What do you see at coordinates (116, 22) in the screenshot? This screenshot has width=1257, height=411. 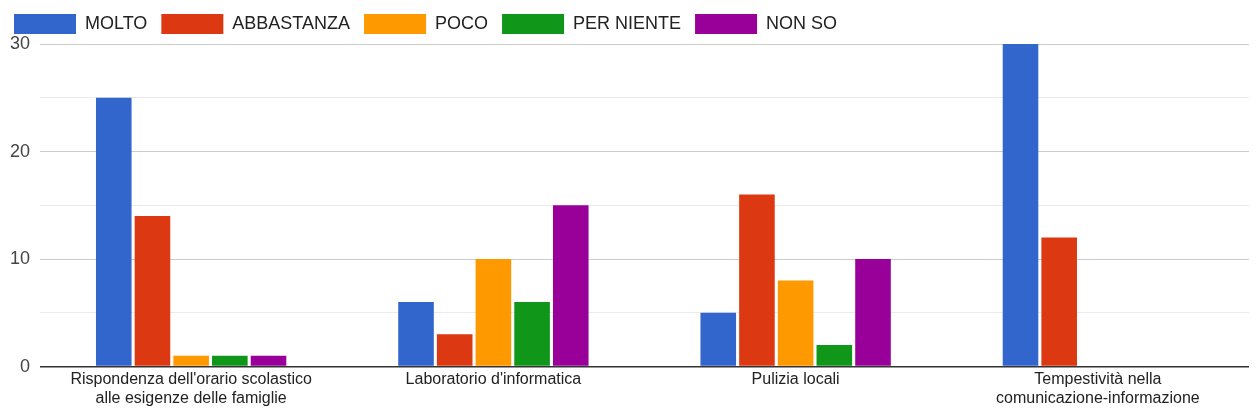 I see `legend-label: MOLTO` at bounding box center [116, 22].